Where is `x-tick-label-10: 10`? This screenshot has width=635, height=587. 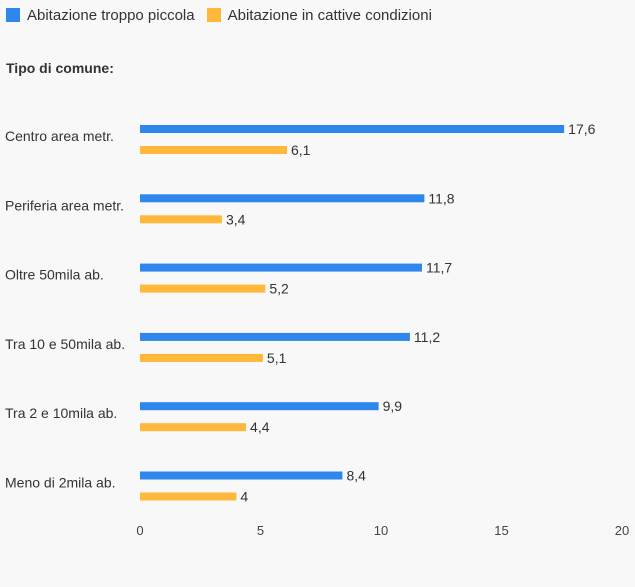 x-tick-label-10: 10 is located at coordinates (381, 530).